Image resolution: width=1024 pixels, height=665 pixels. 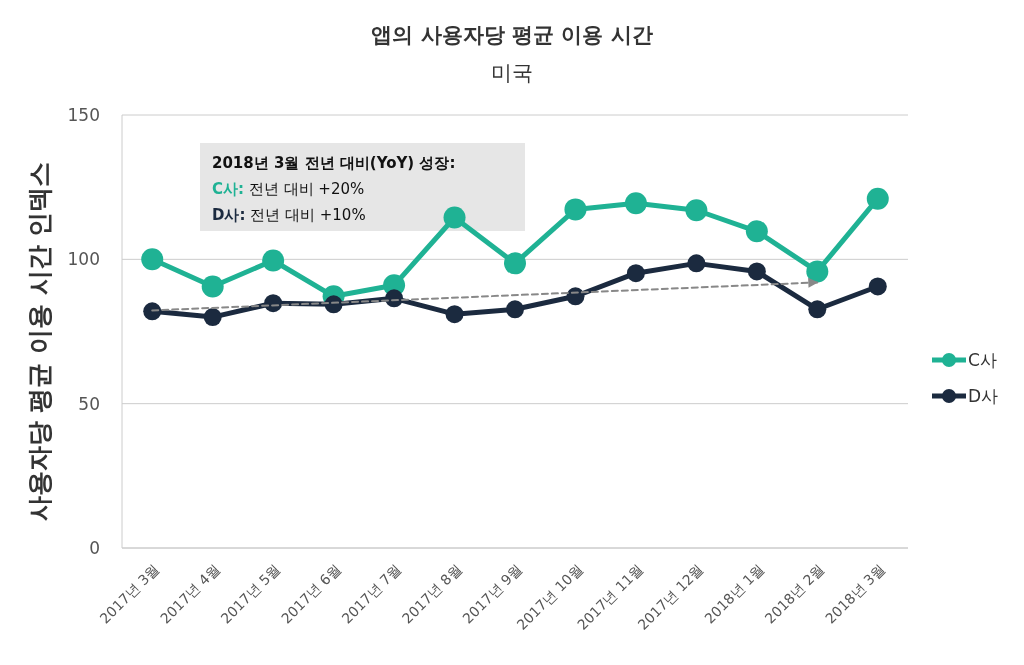 What do you see at coordinates (982, 359) in the screenshot?
I see `legend-label: C사` at bounding box center [982, 359].